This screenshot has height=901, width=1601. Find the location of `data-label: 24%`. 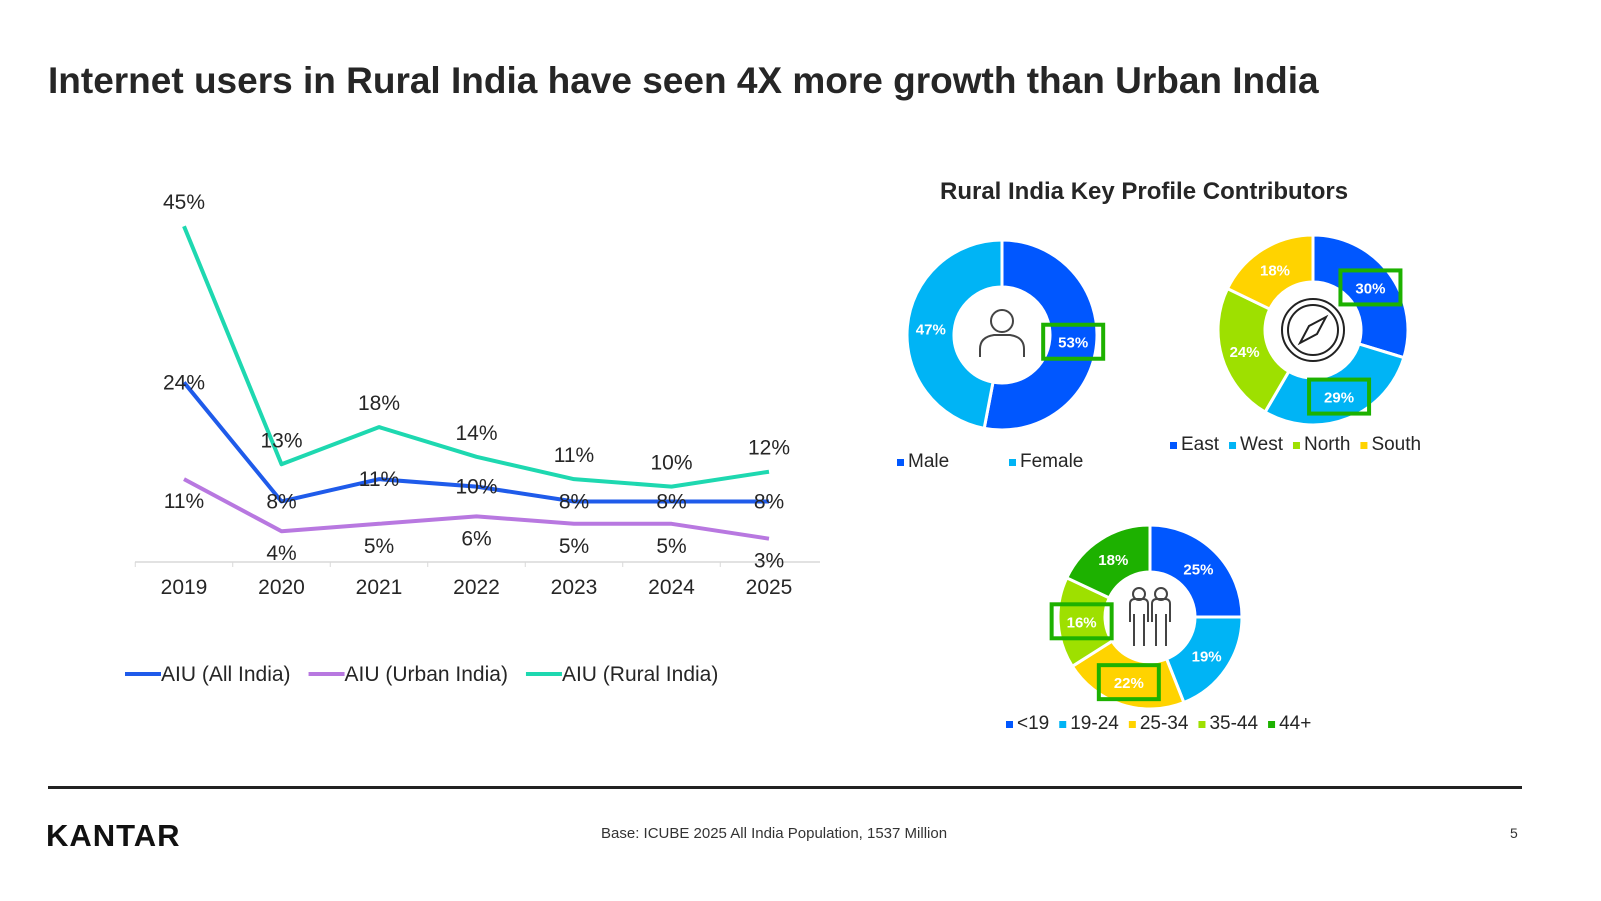

data-label: 24% is located at coordinates (184, 382).